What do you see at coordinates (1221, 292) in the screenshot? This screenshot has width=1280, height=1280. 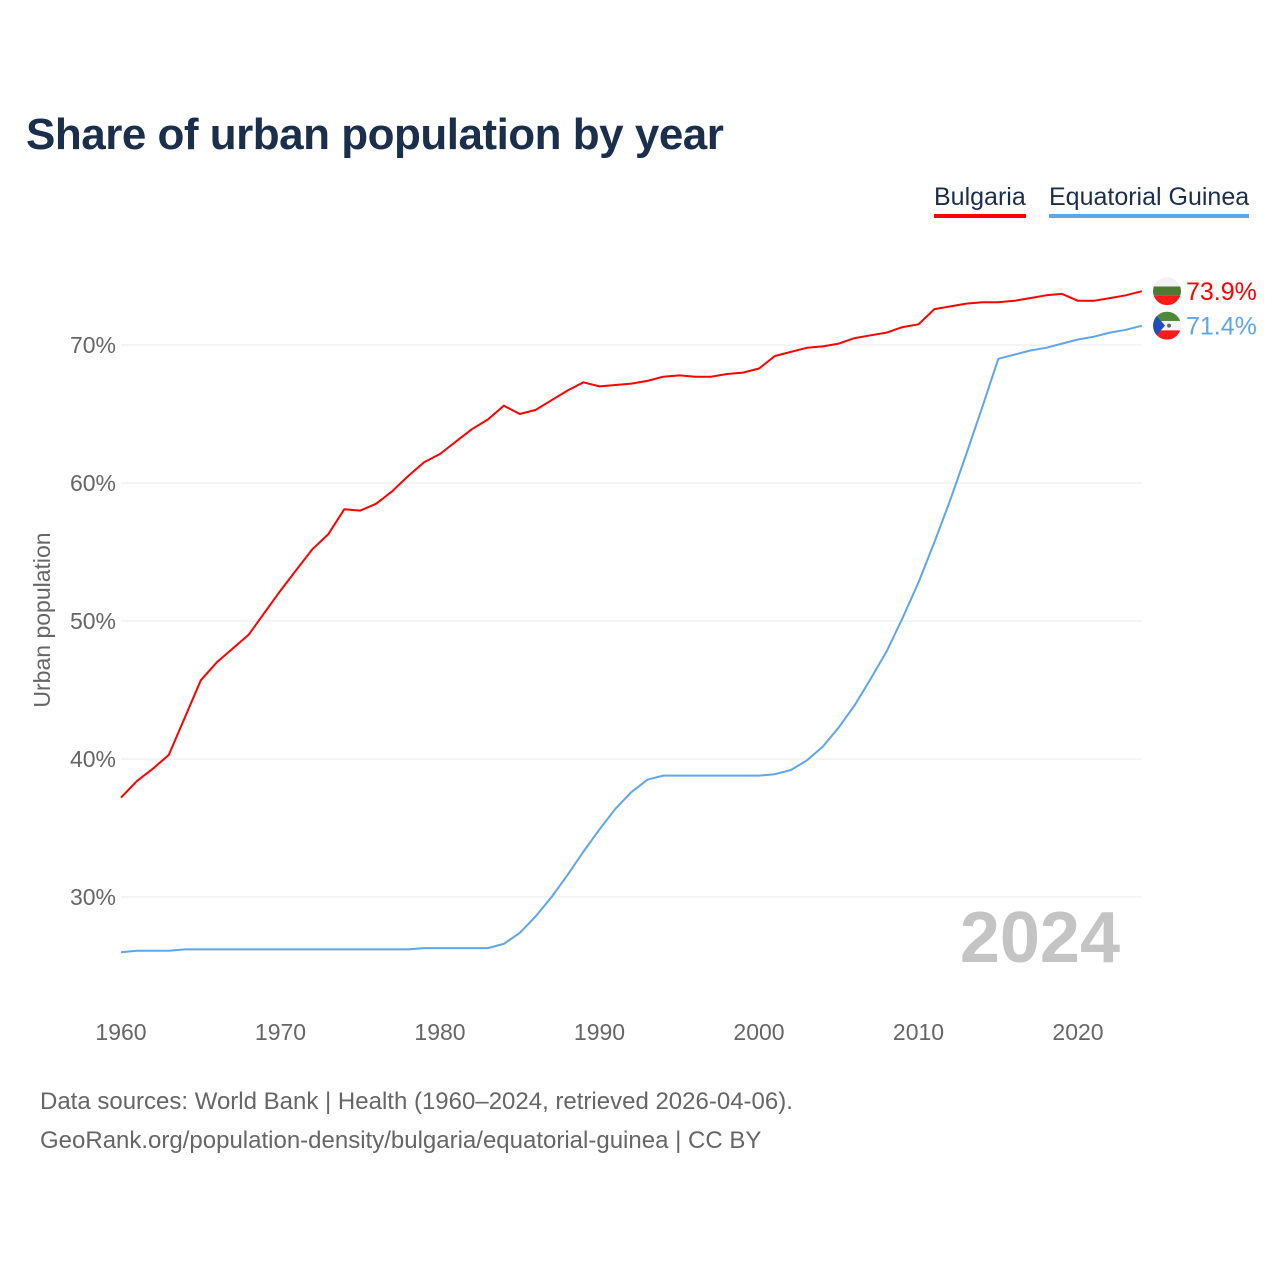 I see `end-value-label: 73.9%` at bounding box center [1221, 292].